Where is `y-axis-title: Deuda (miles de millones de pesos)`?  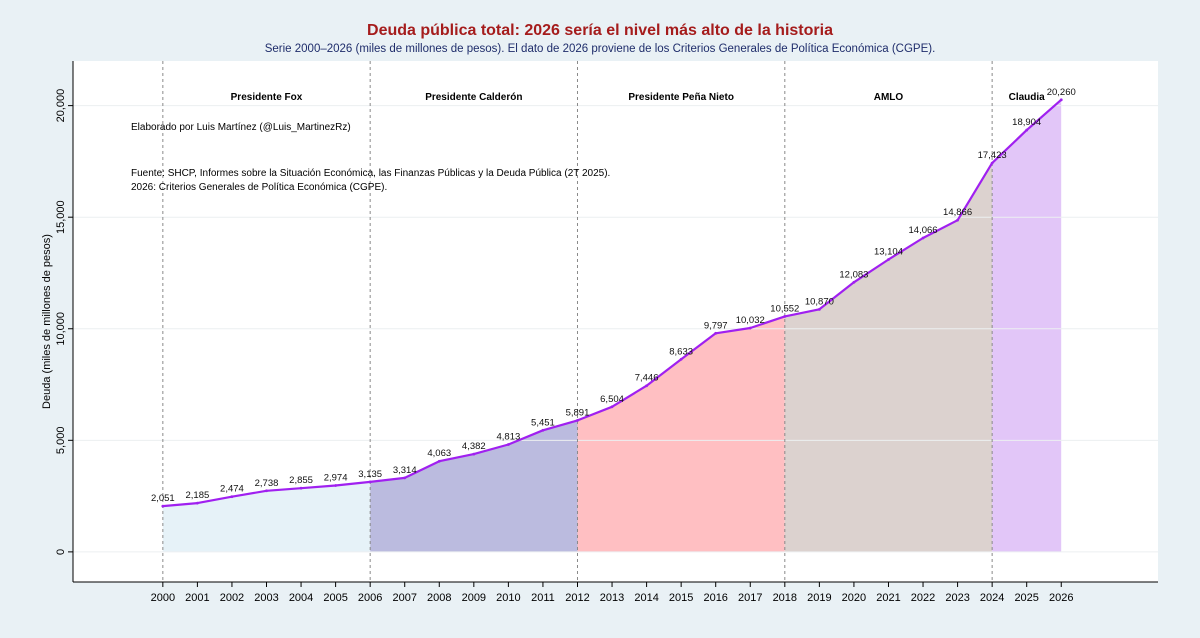
y-axis-title: Deuda (miles de millones de pesos) is located at coordinates (47, 321).